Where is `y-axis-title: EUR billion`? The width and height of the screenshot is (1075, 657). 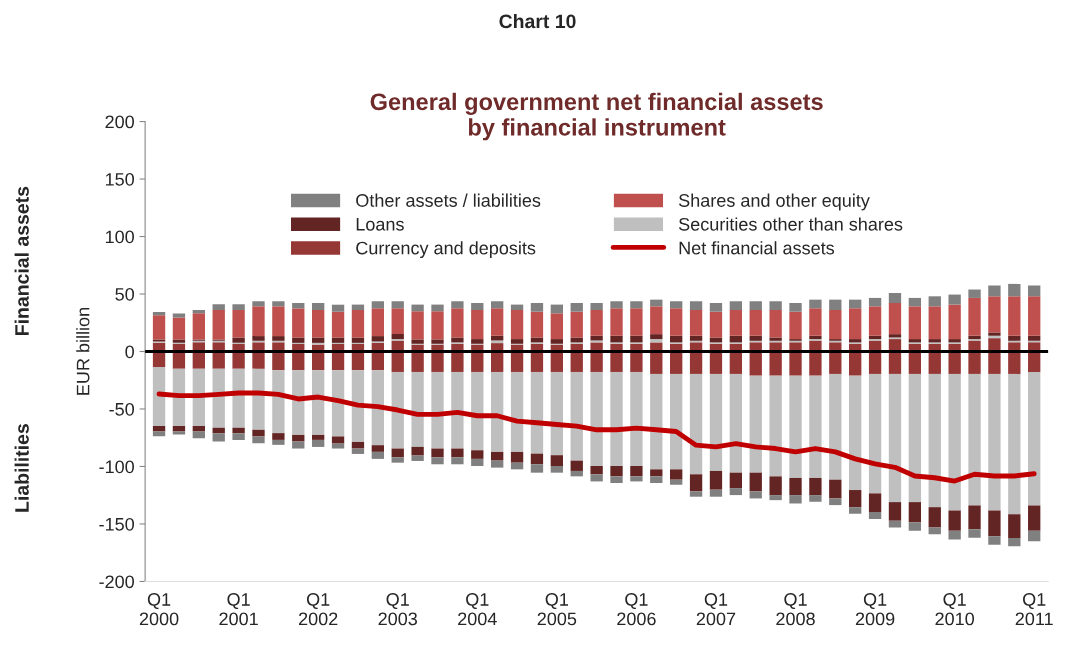 y-axis-title: EUR billion is located at coordinates (83, 351).